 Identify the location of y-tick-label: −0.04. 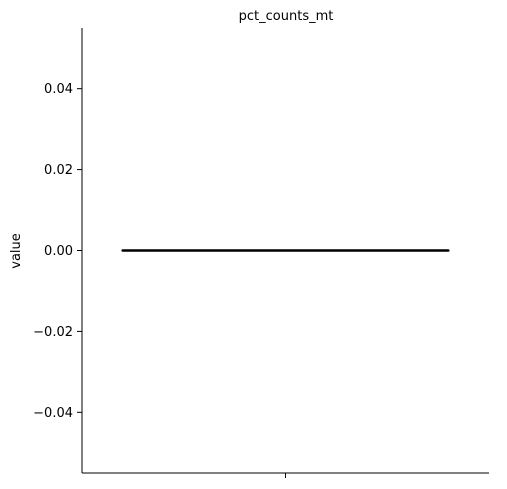
(53, 413).